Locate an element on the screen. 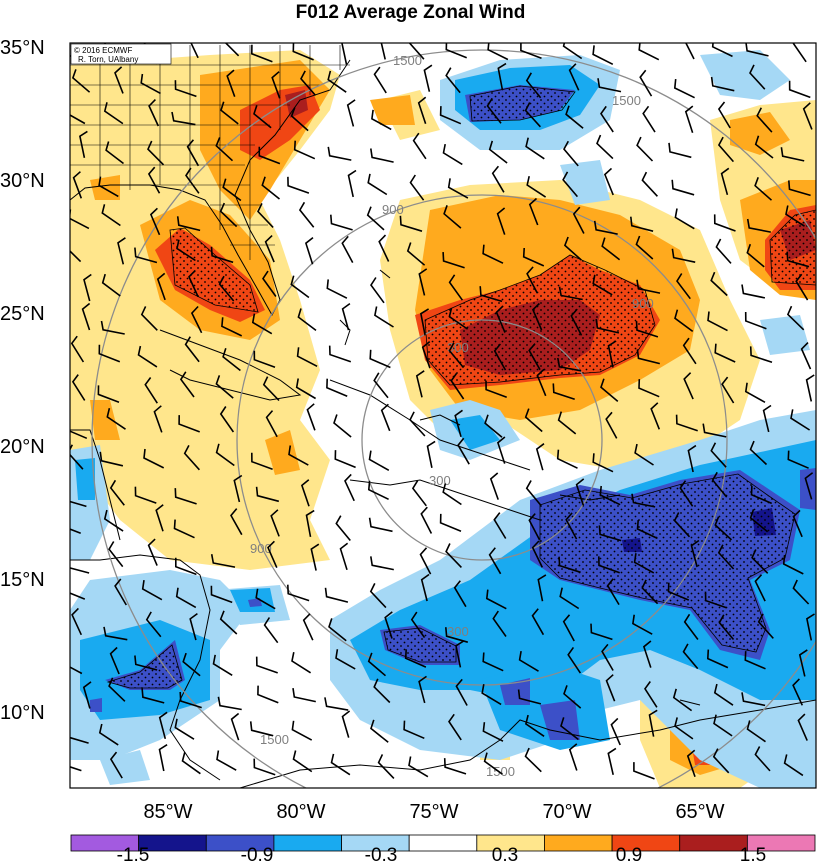 Image resolution: width=821 pixels, height=865 pixels. lon-label-75w: 75°W is located at coordinates (433, 812).